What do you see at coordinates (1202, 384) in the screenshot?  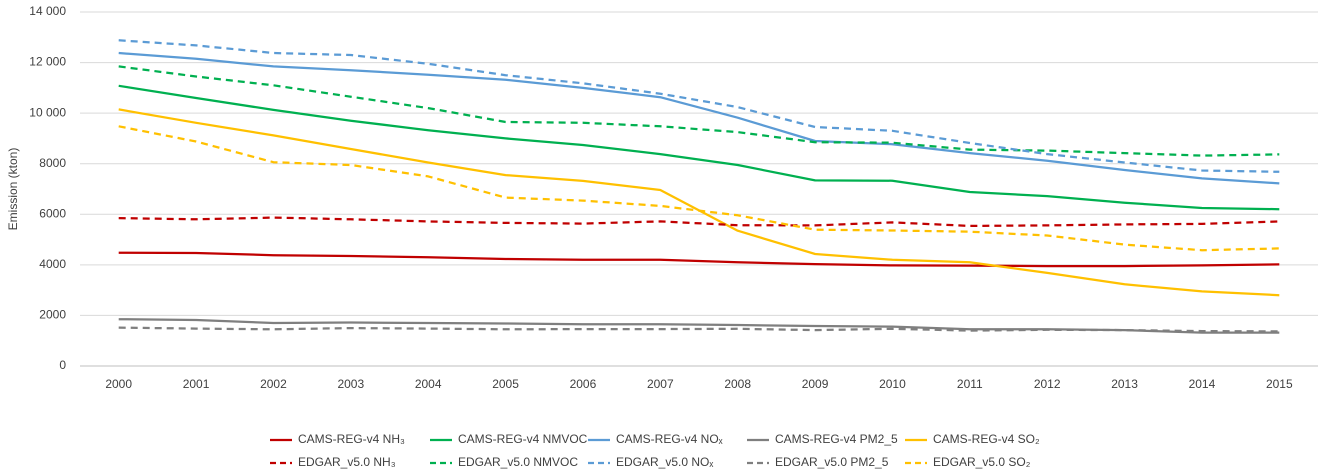 I see `x-tick-label: 2014` at bounding box center [1202, 384].